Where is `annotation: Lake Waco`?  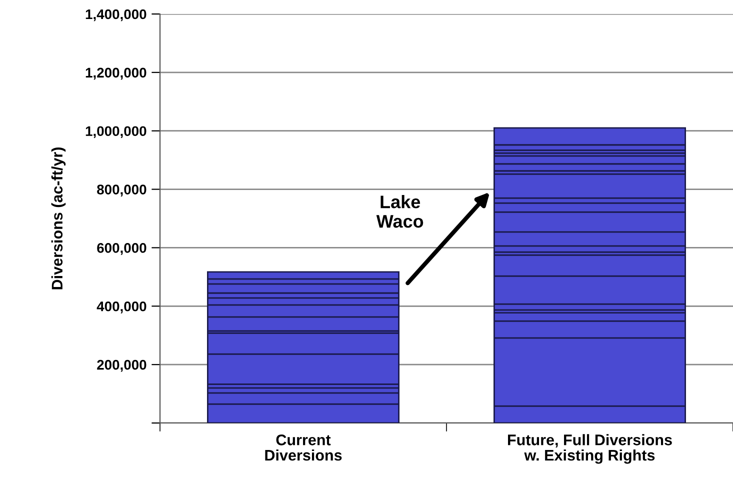
annotation: Lake Waco is located at coordinates (400, 211).